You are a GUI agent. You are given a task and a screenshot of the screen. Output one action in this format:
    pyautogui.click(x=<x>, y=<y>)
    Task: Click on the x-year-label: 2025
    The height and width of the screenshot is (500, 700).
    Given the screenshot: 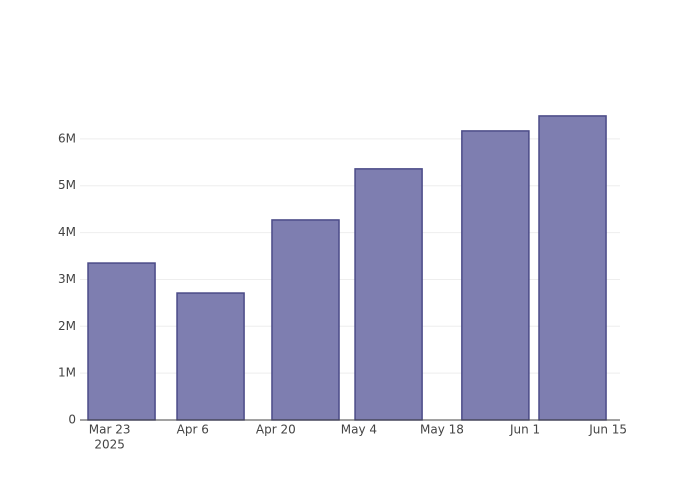 What is the action you would take?
    pyautogui.click(x=109, y=445)
    